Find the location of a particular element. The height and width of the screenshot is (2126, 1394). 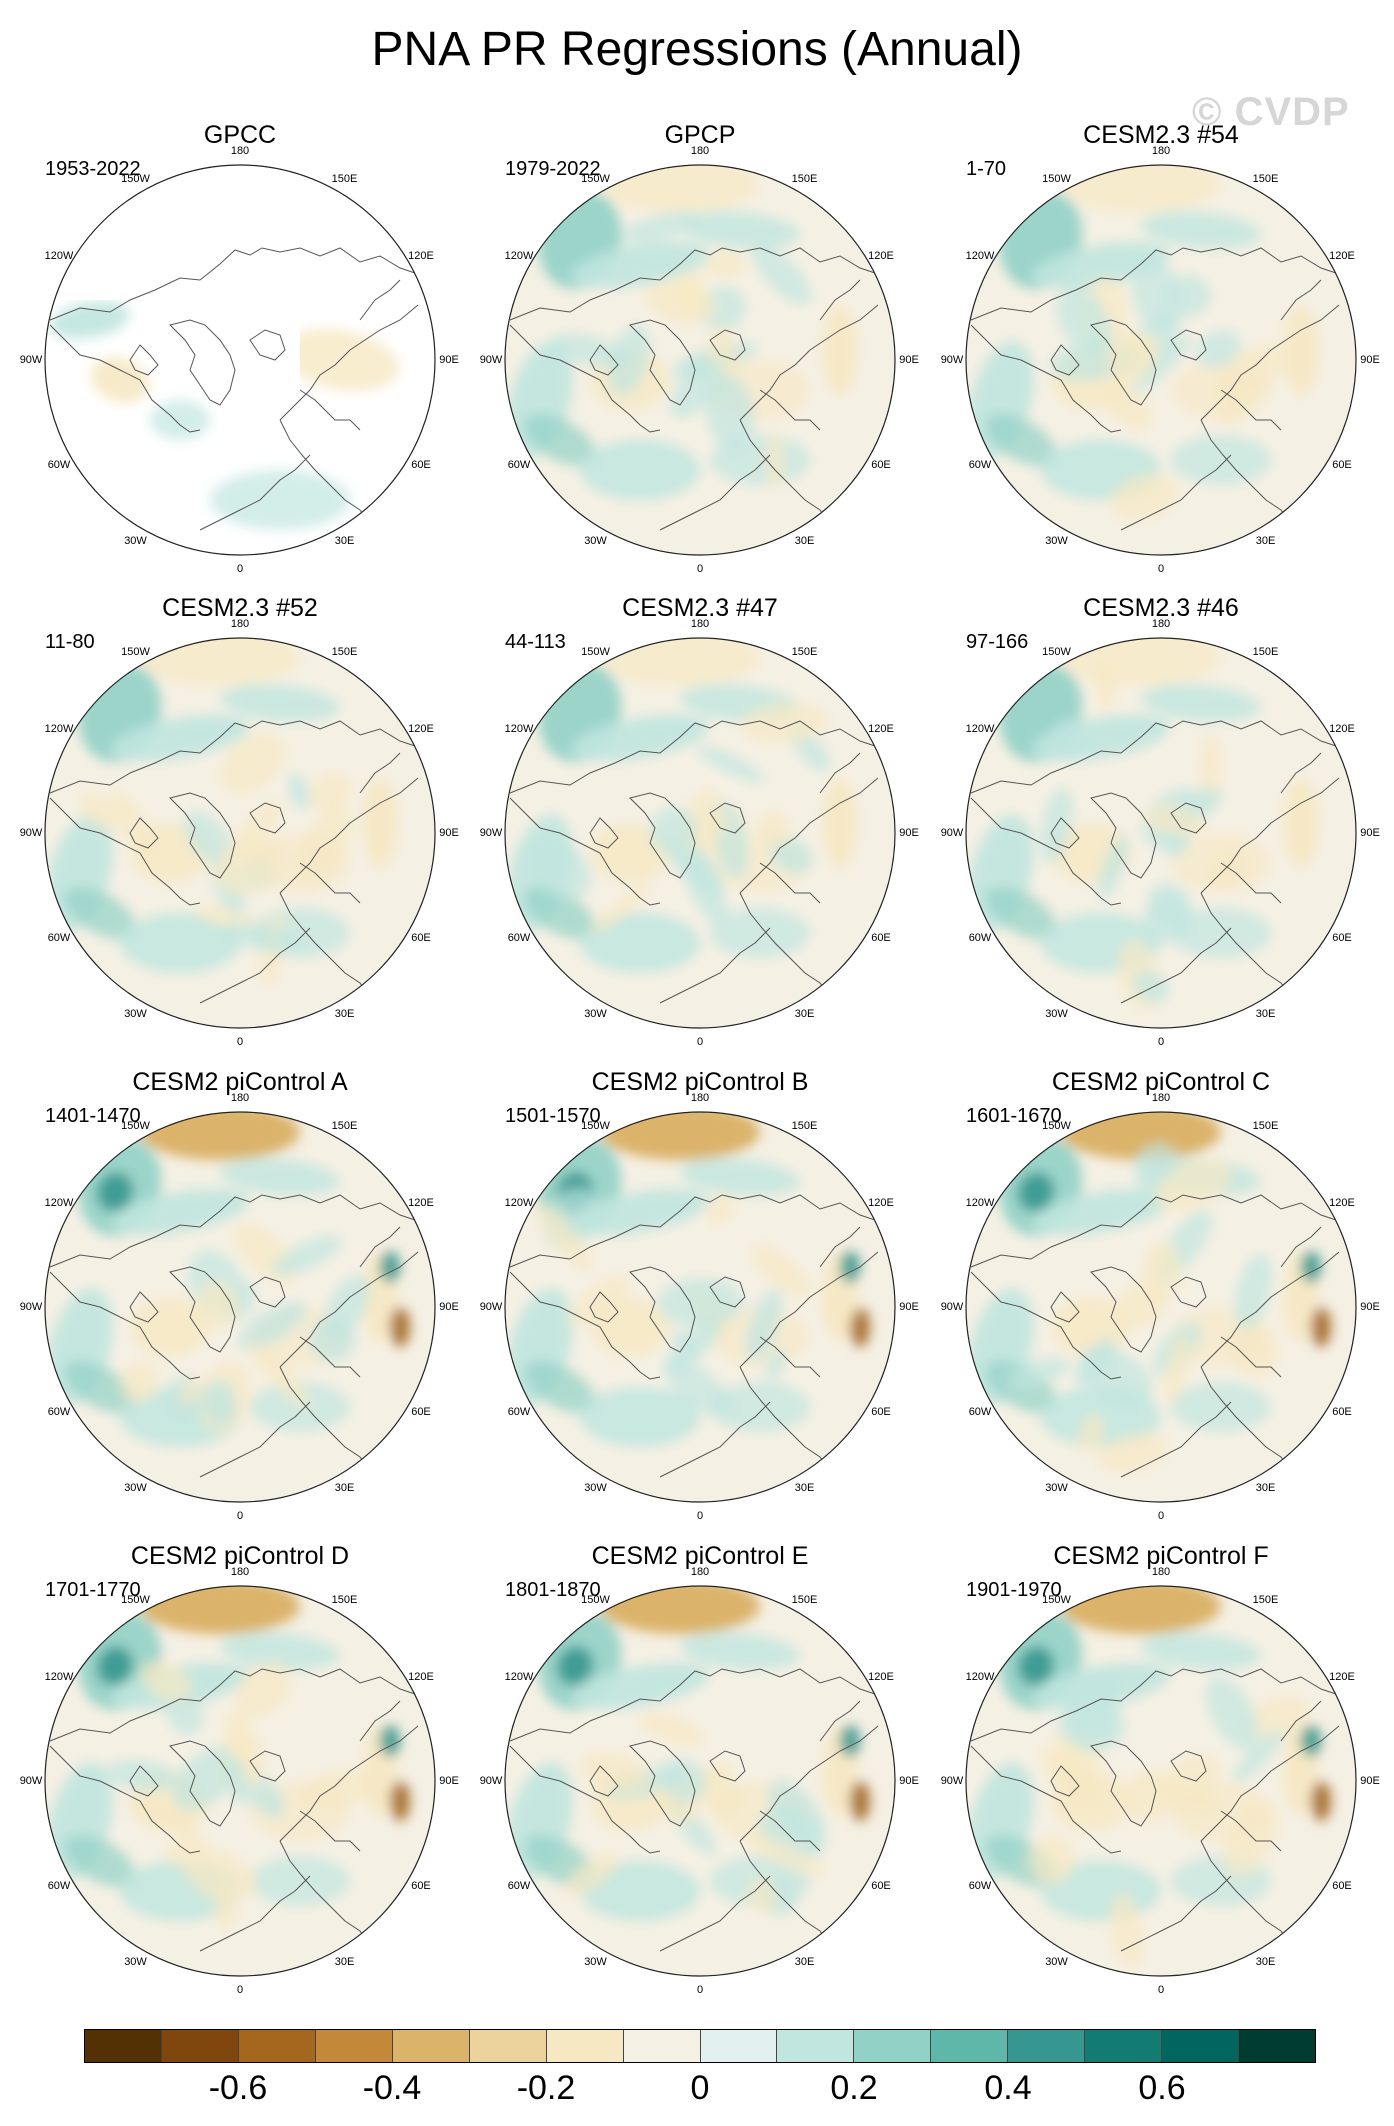

panel-title: CESM2.3 #46 is located at coordinates (1161, 608).